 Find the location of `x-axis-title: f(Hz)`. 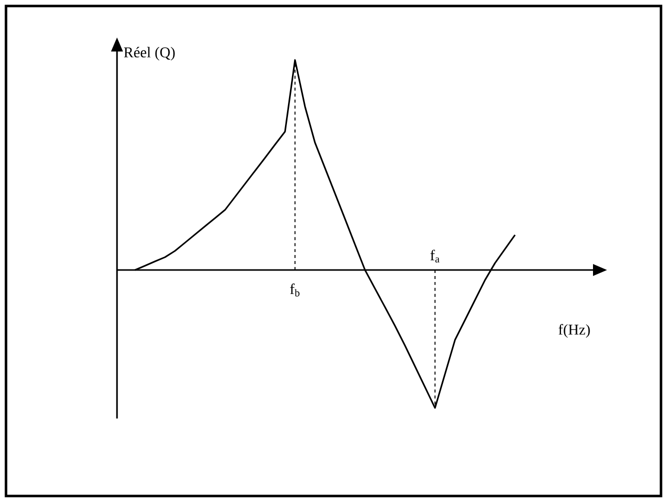

x-axis-title: f(Hz) is located at coordinates (574, 331).